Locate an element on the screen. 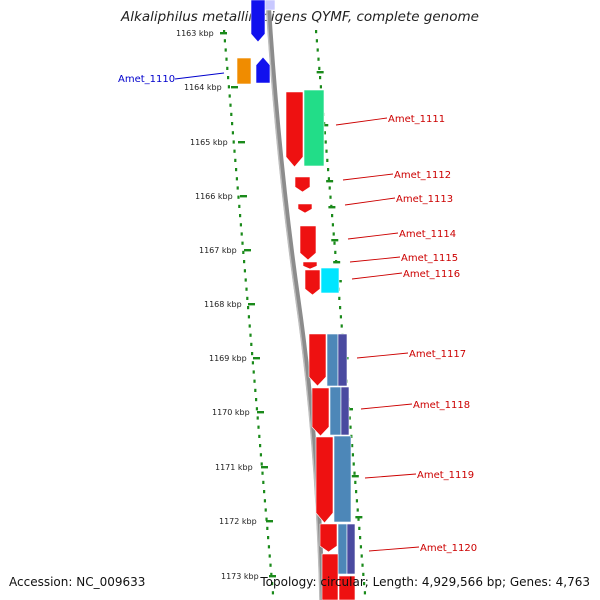 The image size is (600, 600). gene-label-amet-1110: Amet_1110 is located at coordinates (146, 79).